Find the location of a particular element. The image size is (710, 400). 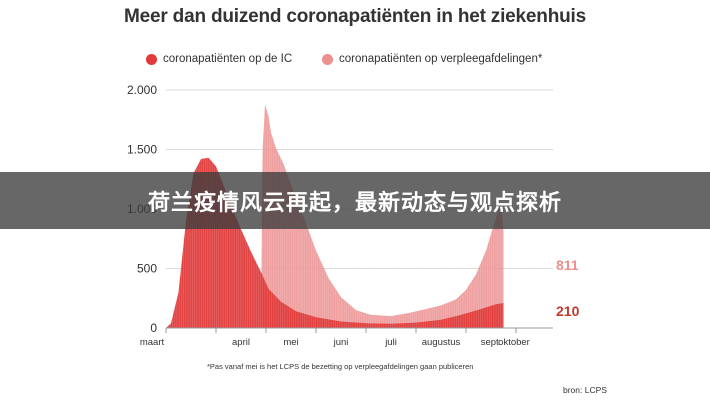

x-tick-label-maart: maart is located at coordinates (152, 342).